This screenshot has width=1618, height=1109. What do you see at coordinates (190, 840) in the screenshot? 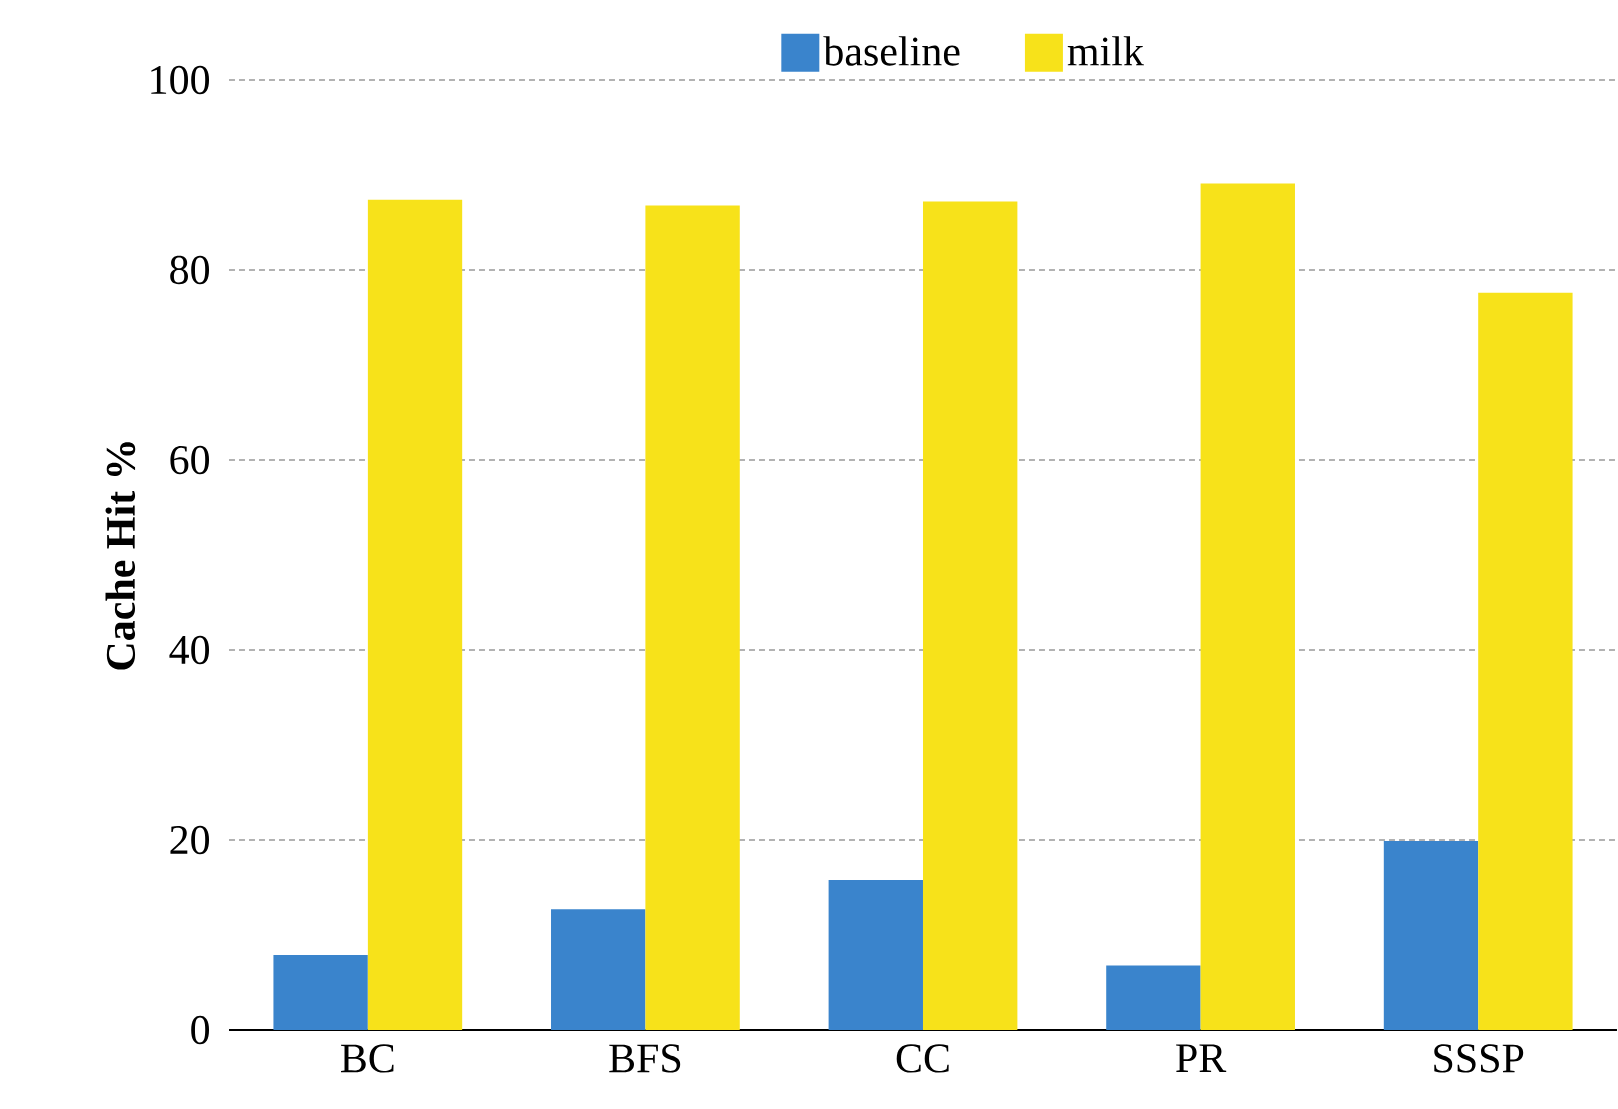
I see `y-tick-label: 20` at bounding box center [190, 840].